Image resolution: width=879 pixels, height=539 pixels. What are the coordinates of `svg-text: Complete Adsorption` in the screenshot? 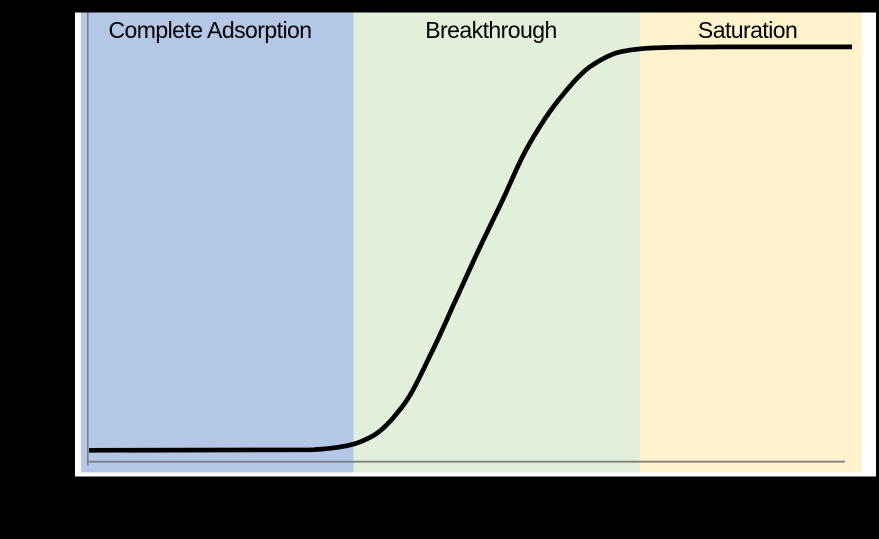 It's located at (209, 30).